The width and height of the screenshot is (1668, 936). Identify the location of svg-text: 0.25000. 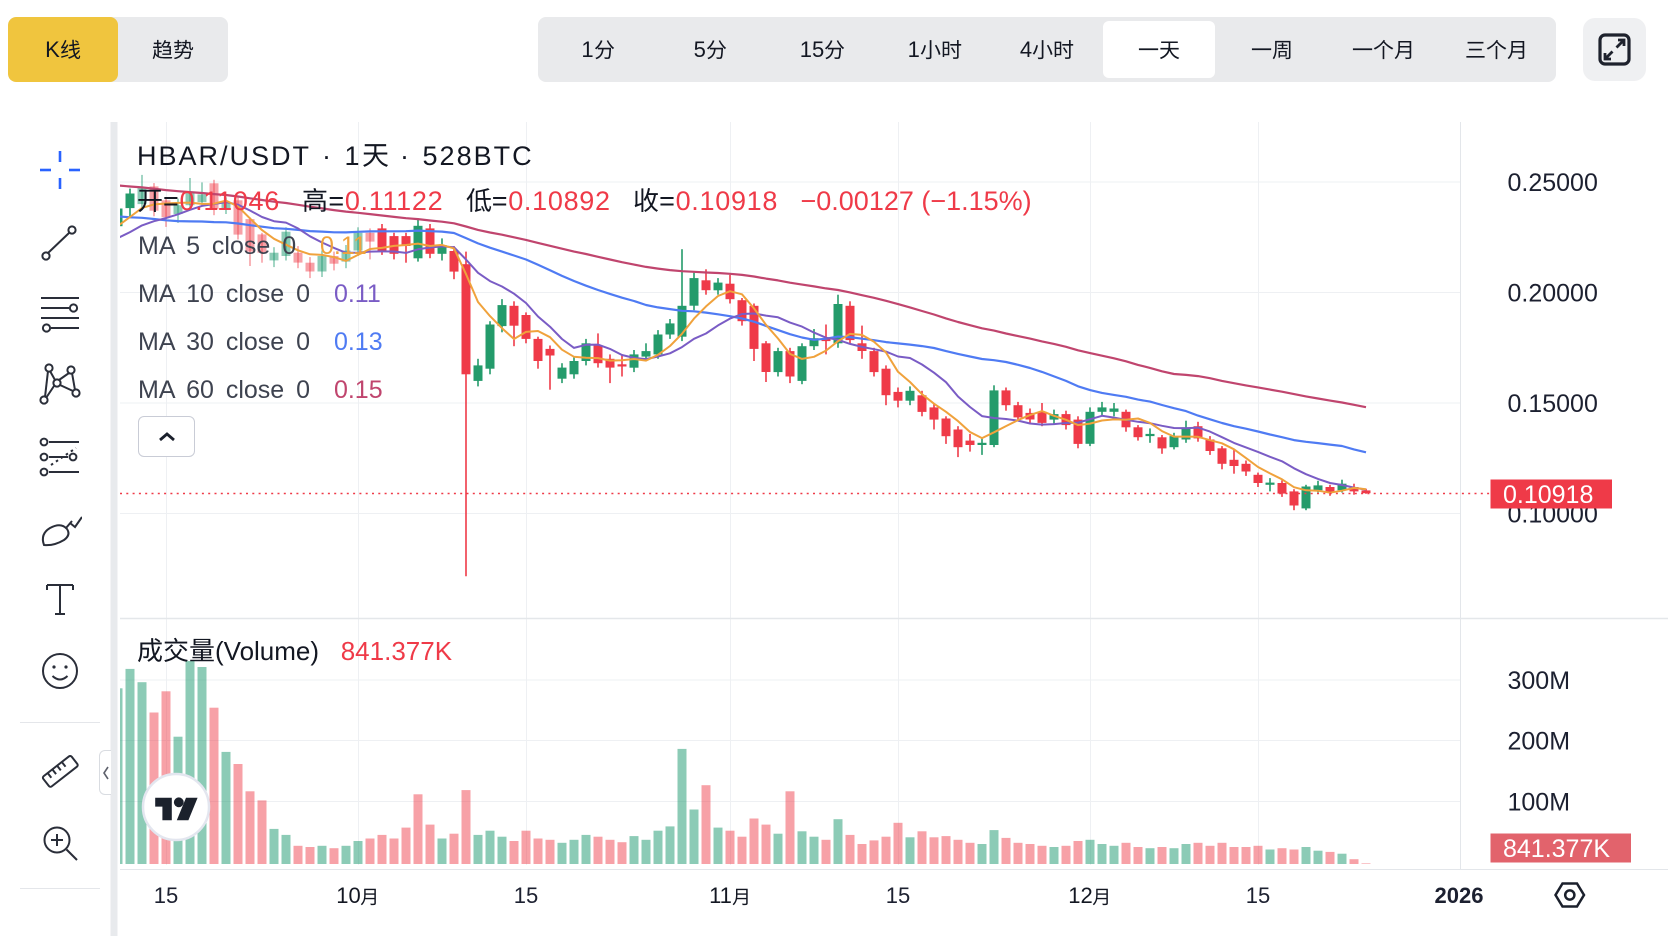
(1553, 183).